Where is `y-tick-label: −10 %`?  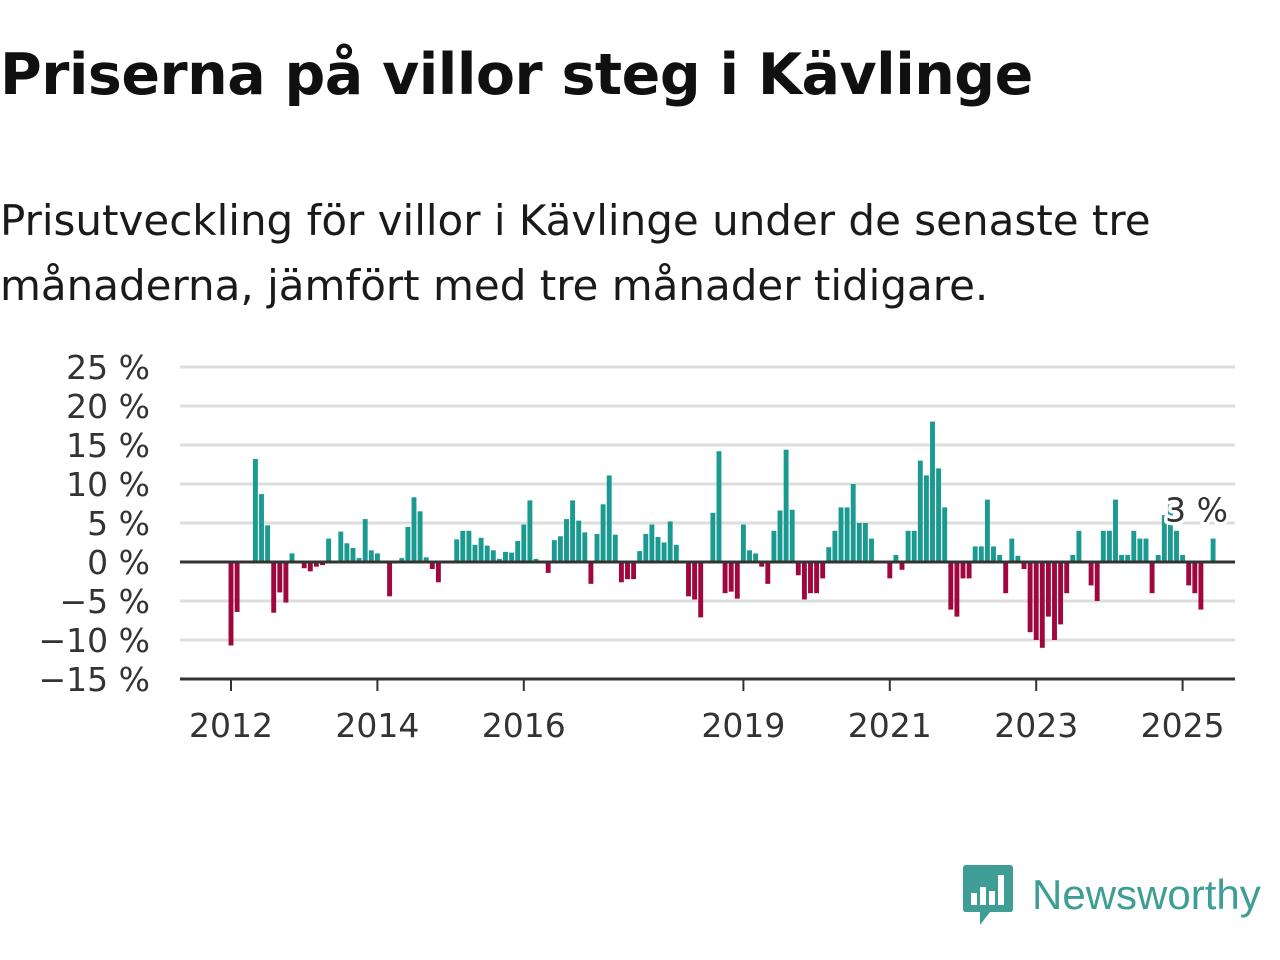
y-tick-label: −10 % is located at coordinates (95, 640).